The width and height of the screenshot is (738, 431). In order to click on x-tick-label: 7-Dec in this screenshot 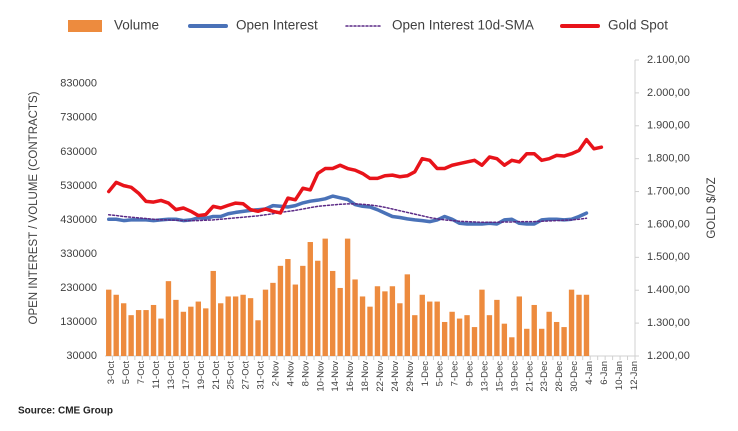, I will do `click(455, 374)`.